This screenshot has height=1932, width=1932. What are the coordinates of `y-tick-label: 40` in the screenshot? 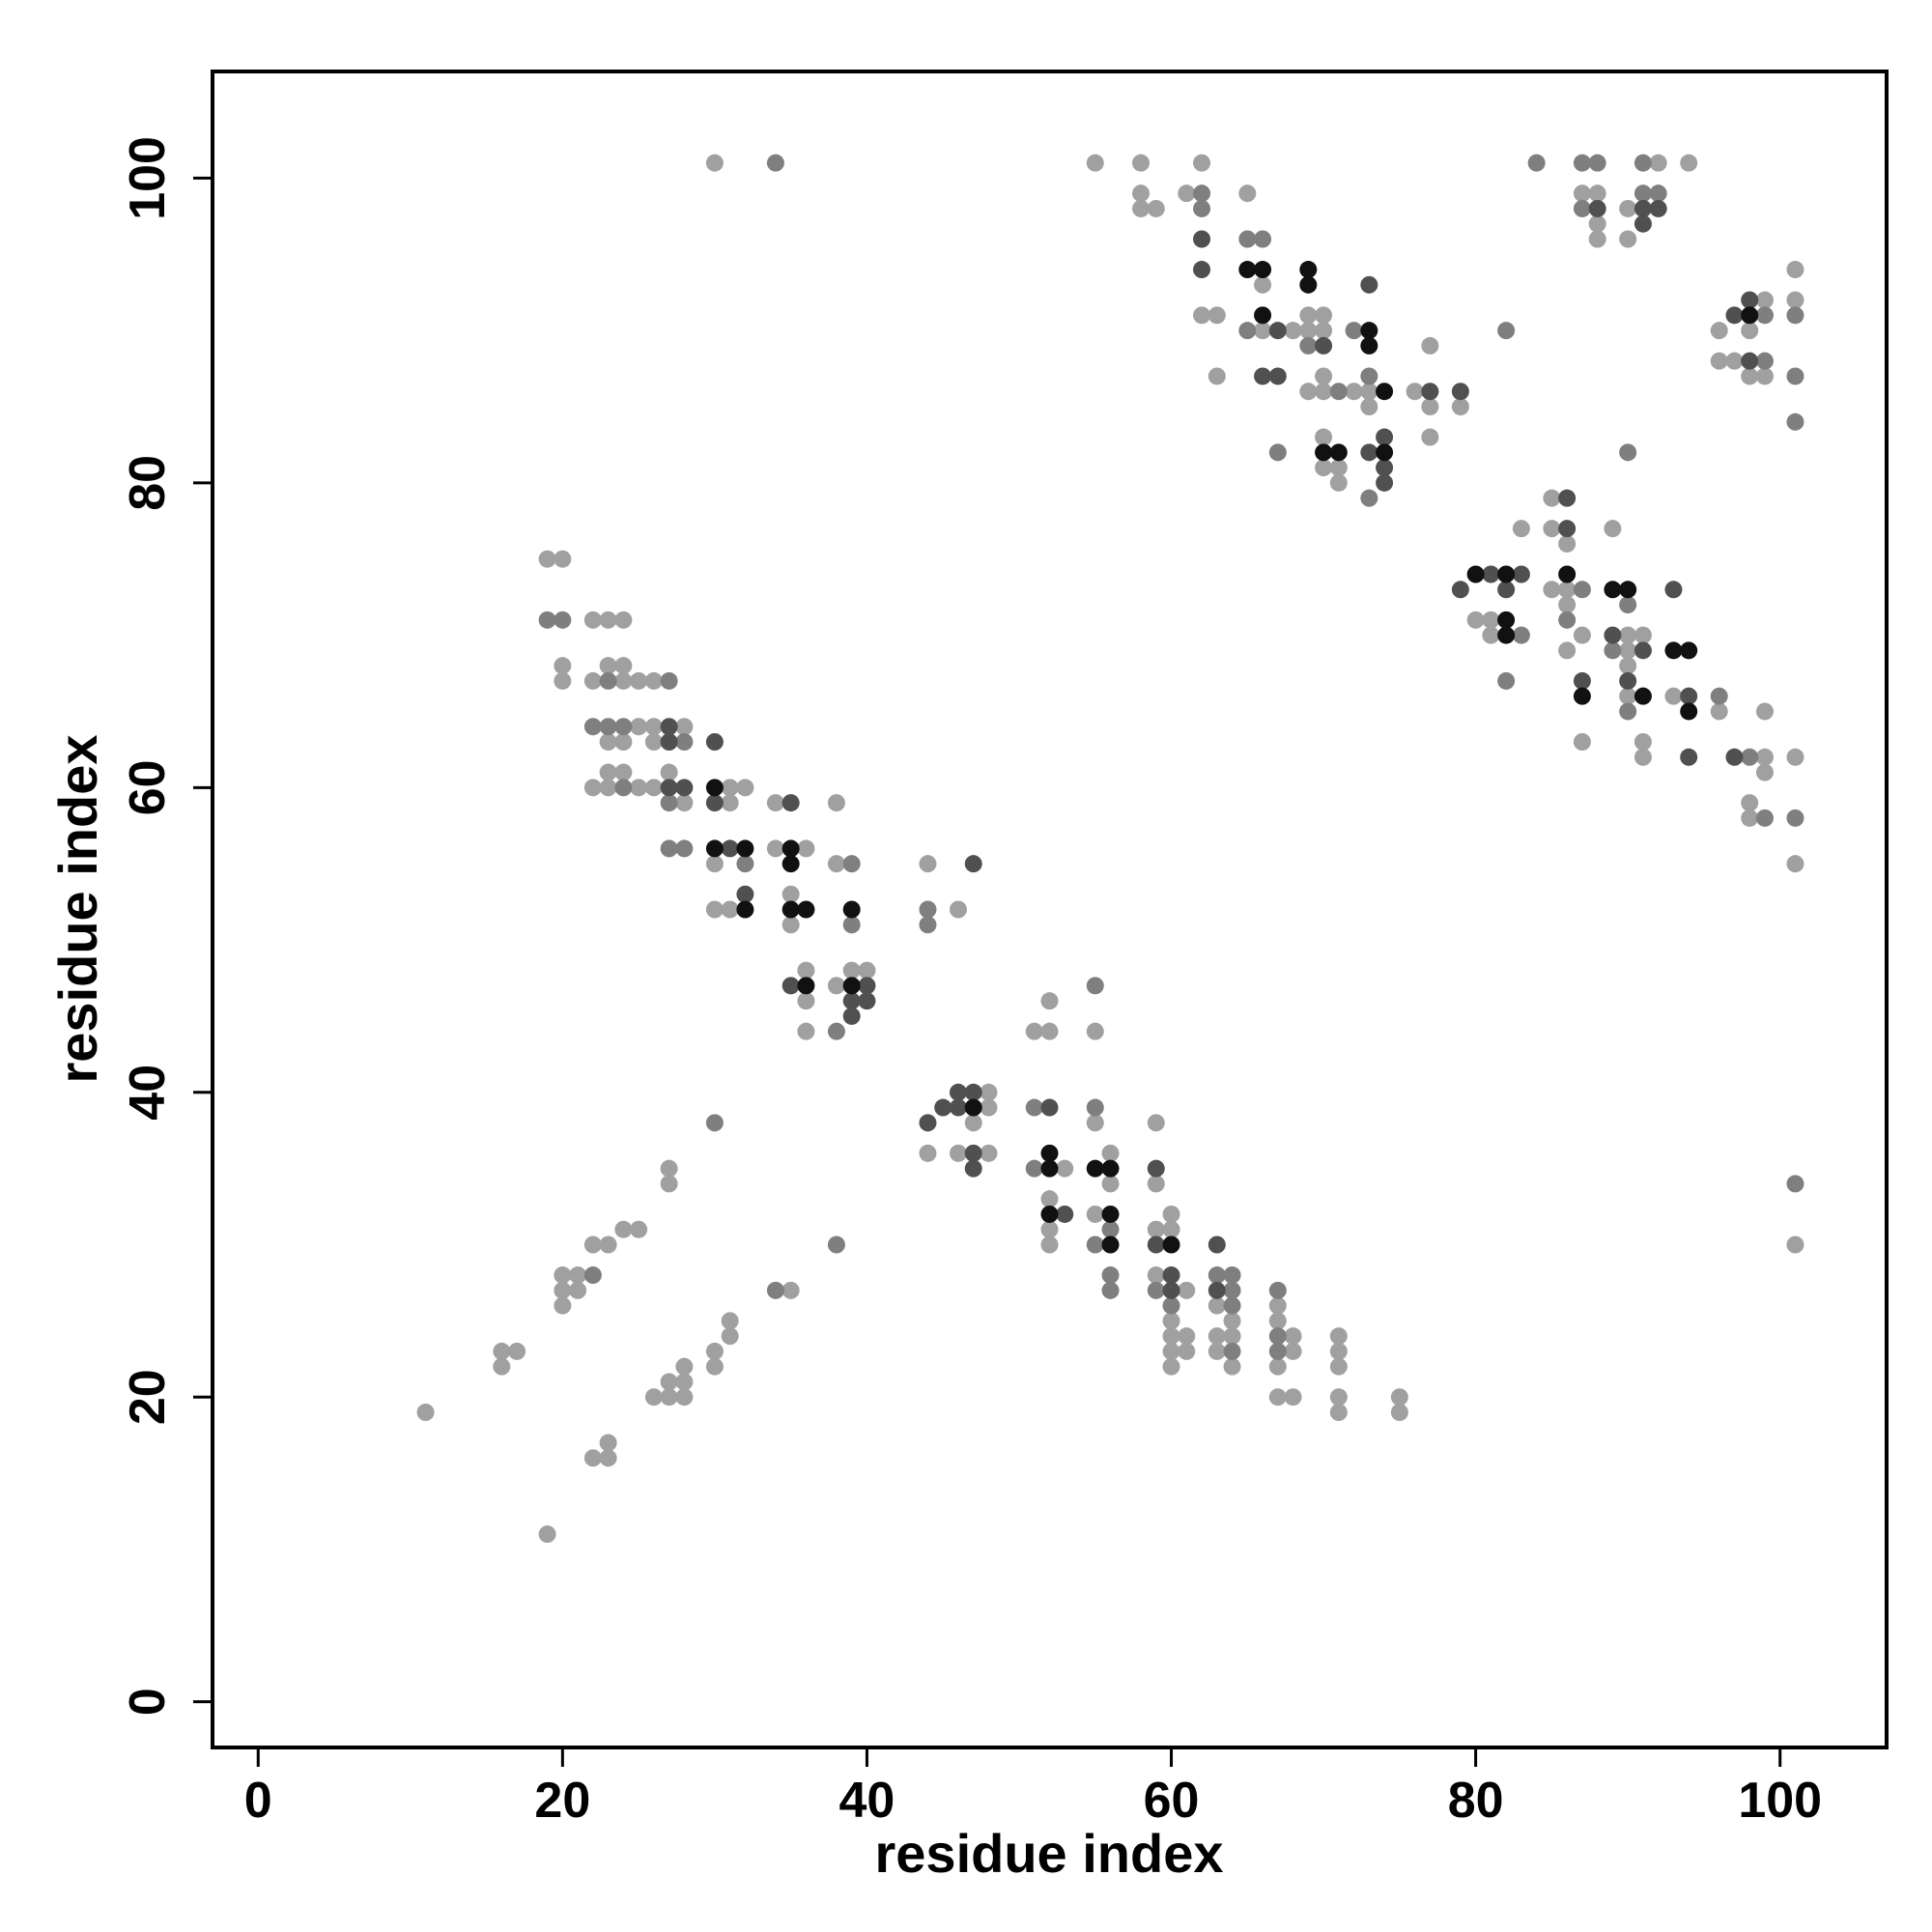 It's located at (148, 1093).